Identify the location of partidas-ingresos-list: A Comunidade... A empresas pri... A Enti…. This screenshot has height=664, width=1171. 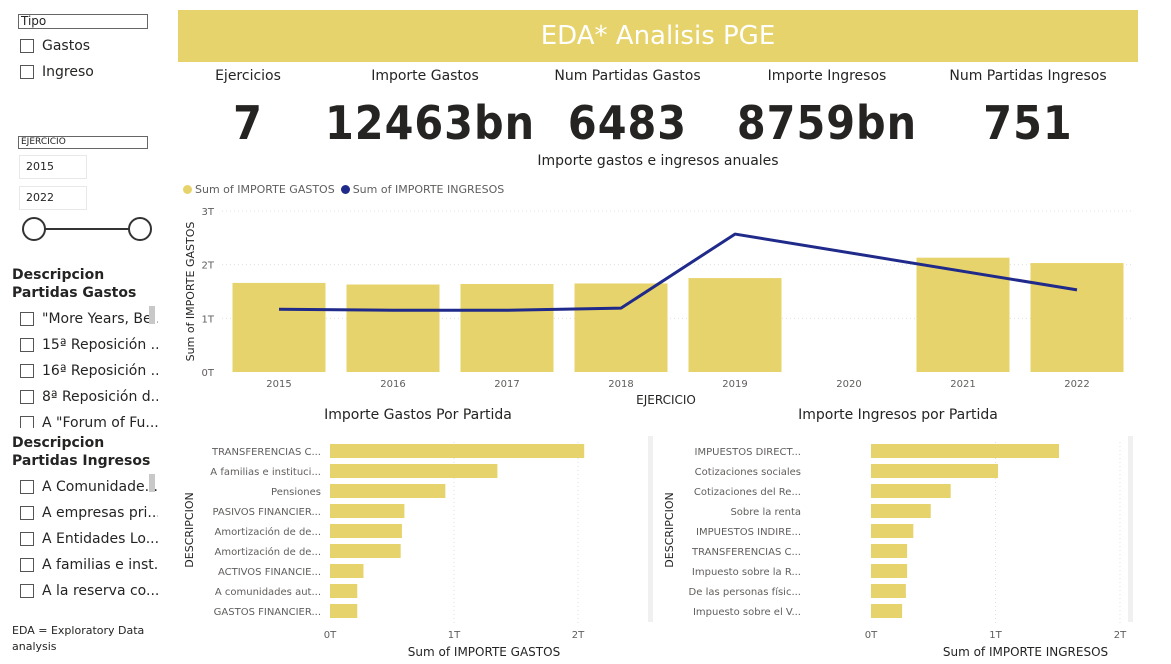
(89, 536).